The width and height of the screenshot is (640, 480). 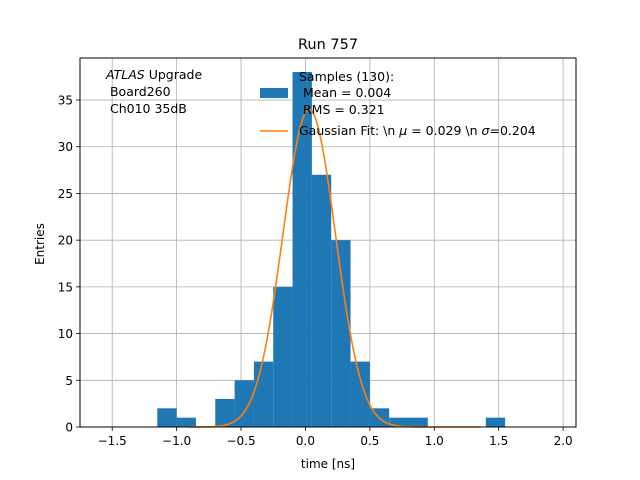 What do you see at coordinates (498, 441) in the screenshot?
I see `x-tick-label-6: 1.5` at bounding box center [498, 441].